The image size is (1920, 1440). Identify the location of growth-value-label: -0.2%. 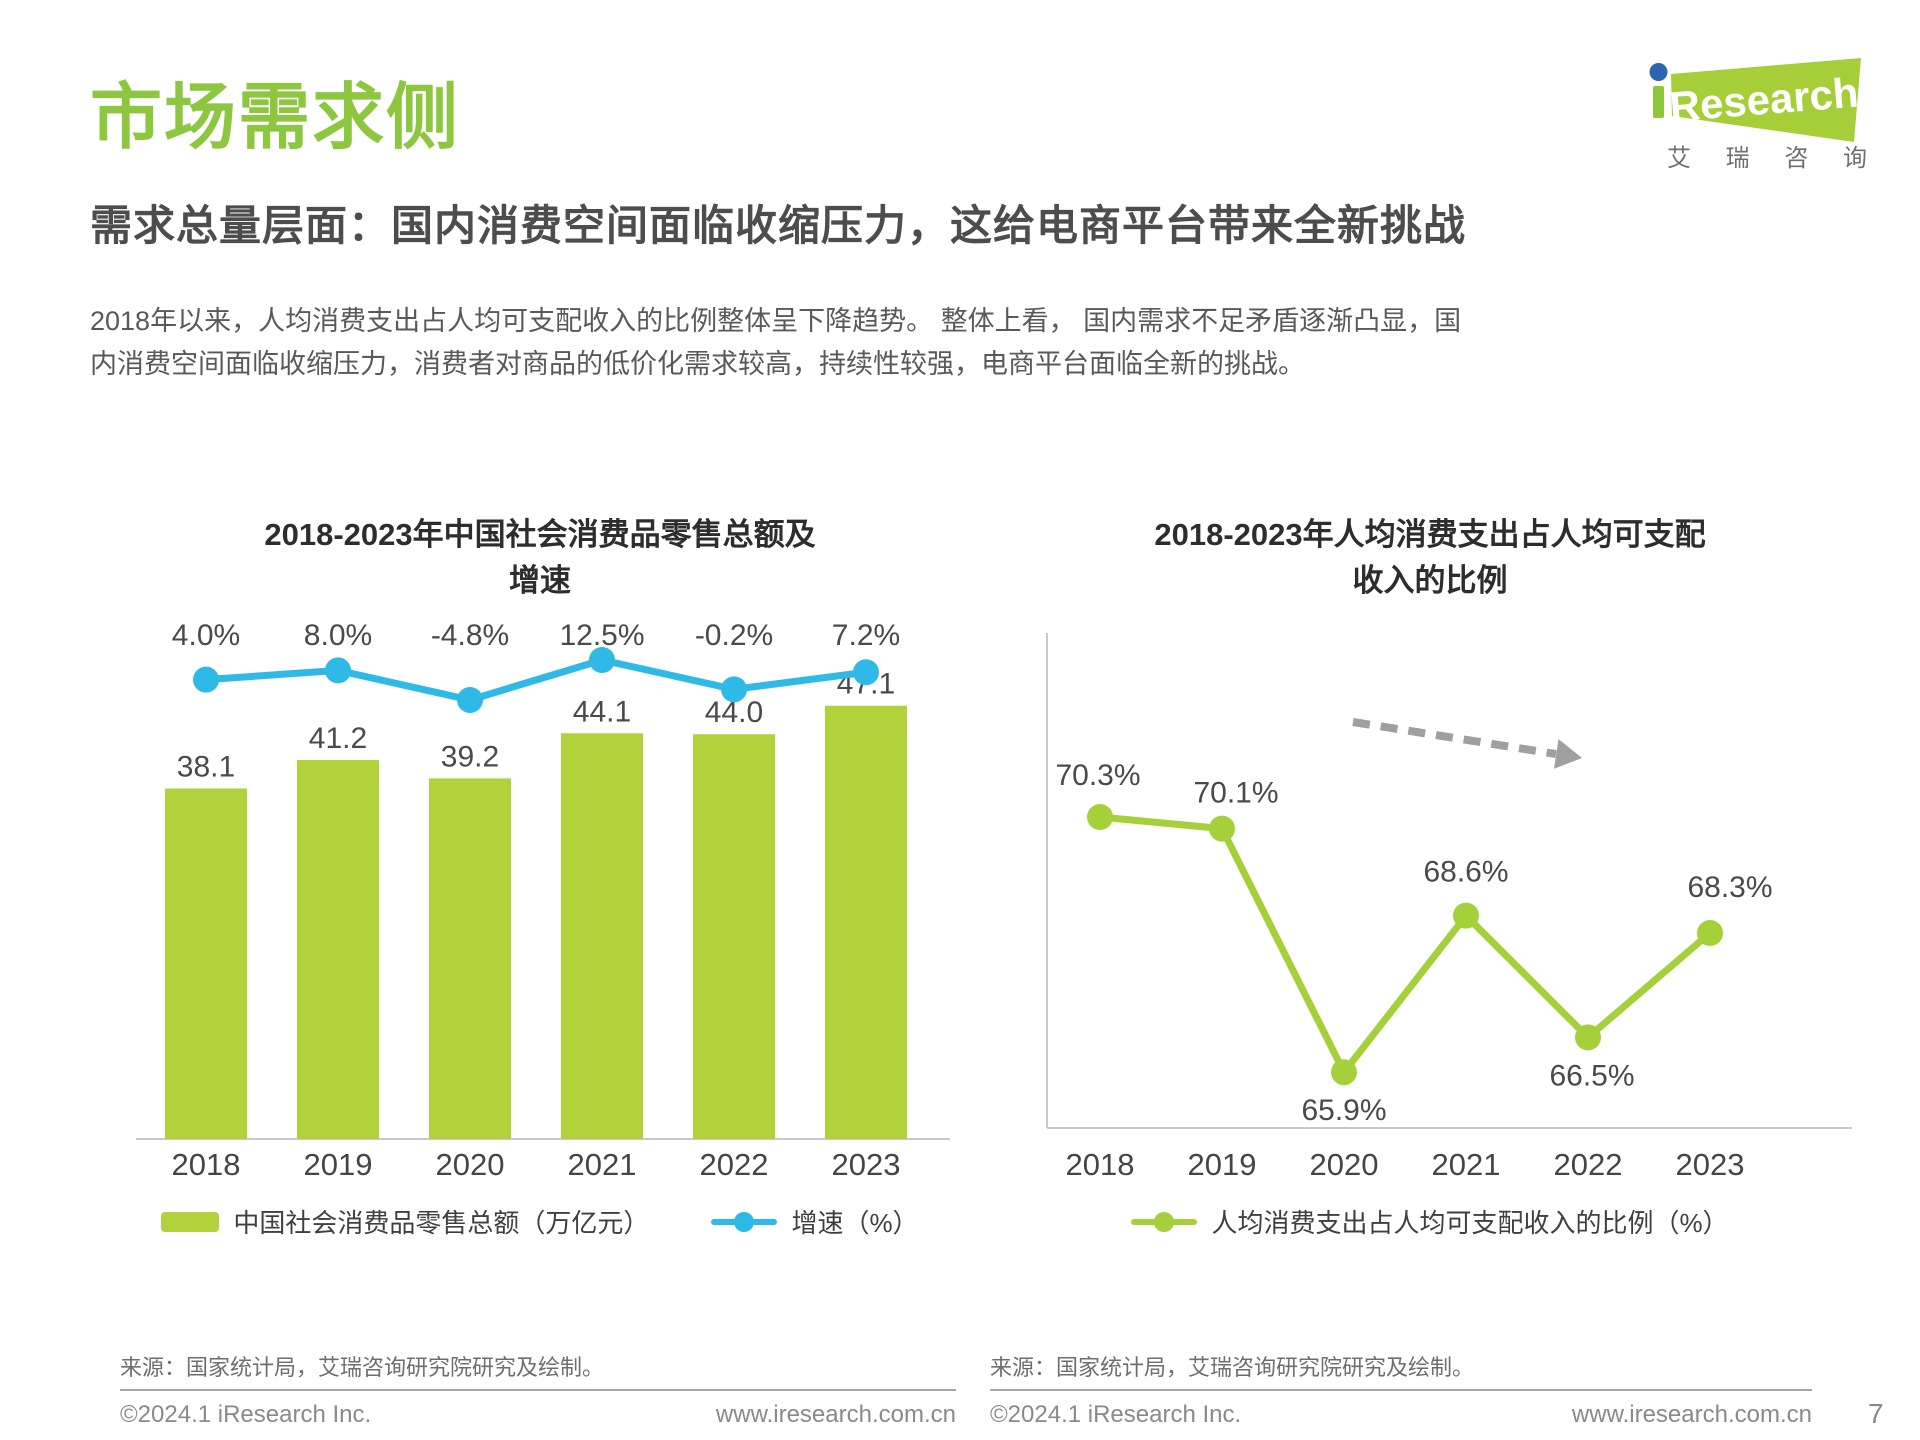
(734, 635).